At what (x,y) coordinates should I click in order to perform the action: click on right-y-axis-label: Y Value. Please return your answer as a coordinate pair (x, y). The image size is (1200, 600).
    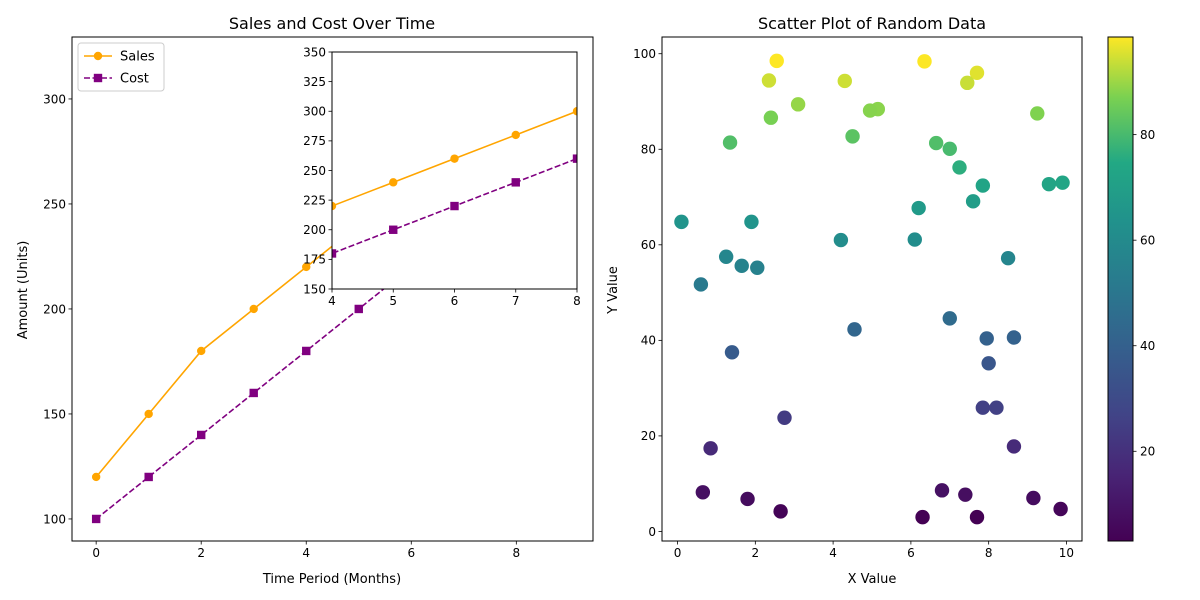
    Looking at the image, I should click on (613, 290).